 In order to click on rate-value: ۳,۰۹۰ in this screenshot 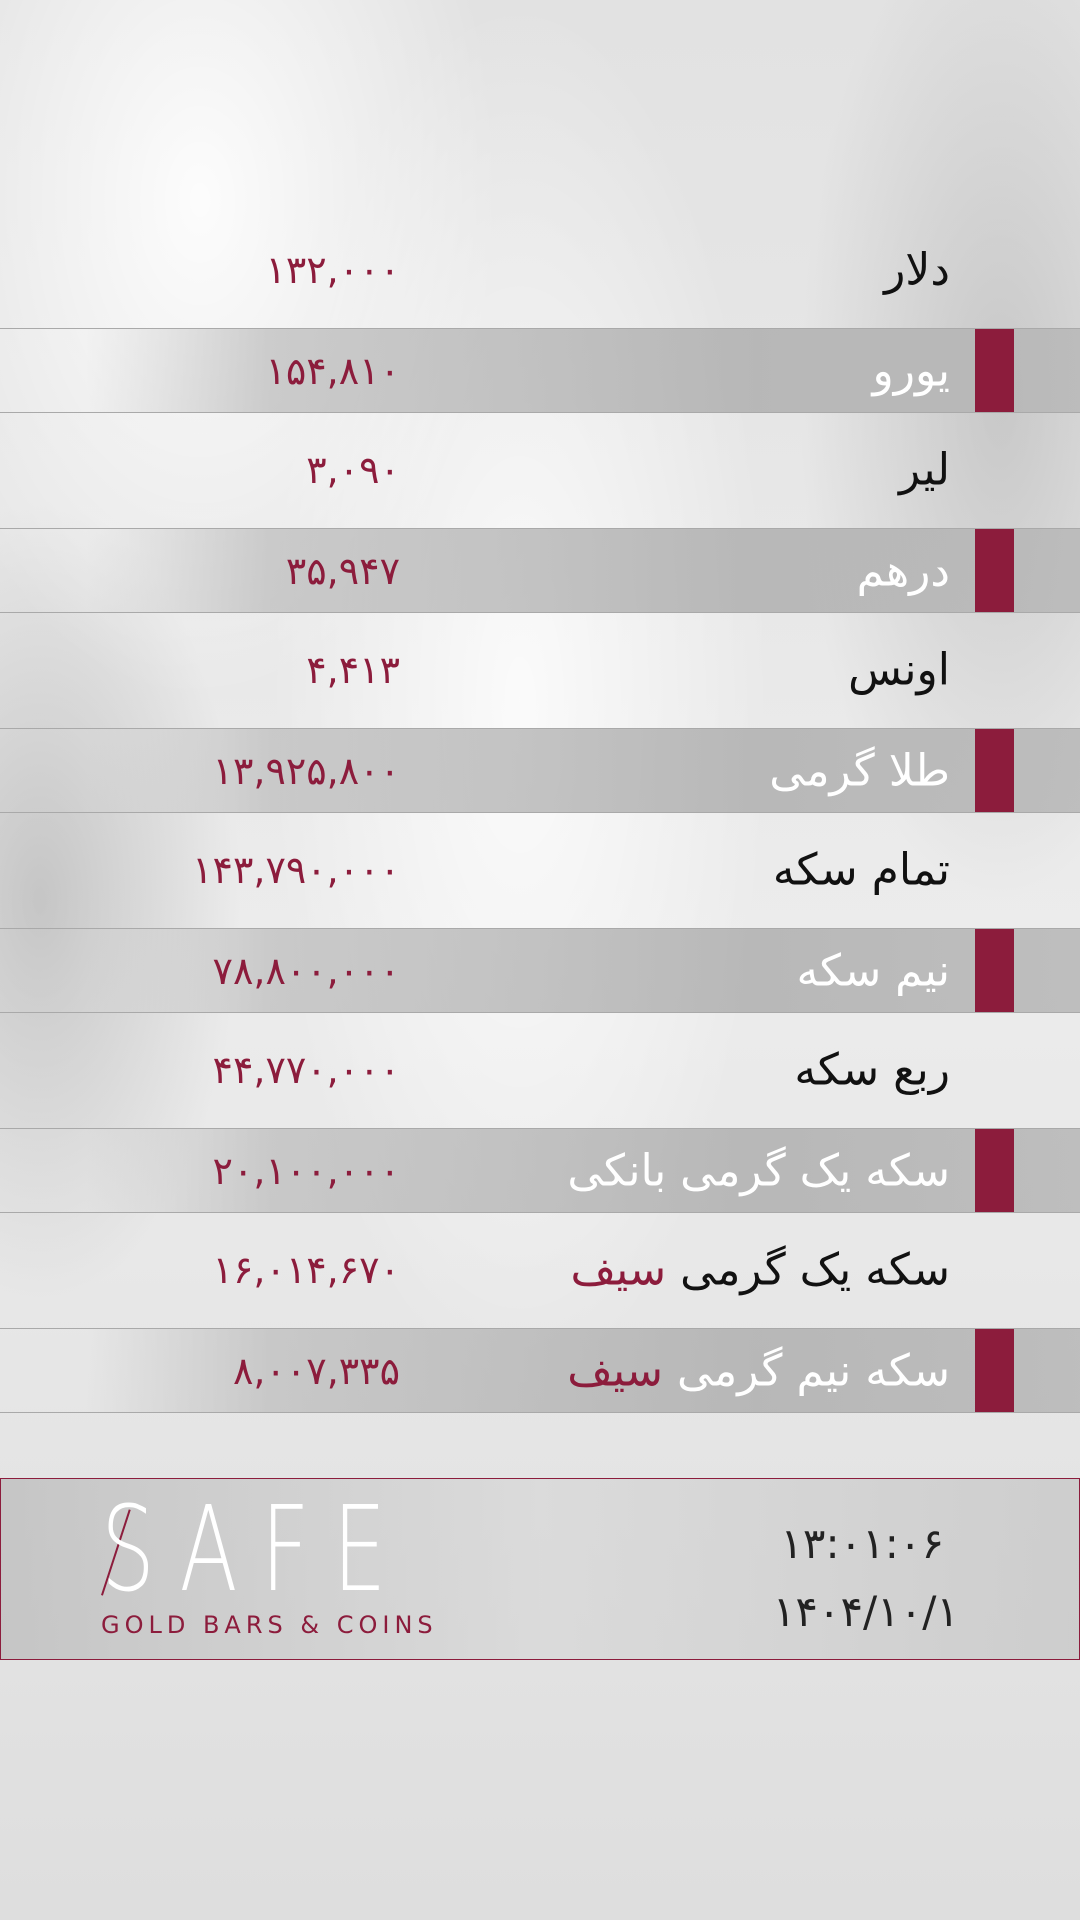, I will do `click(353, 469)`.